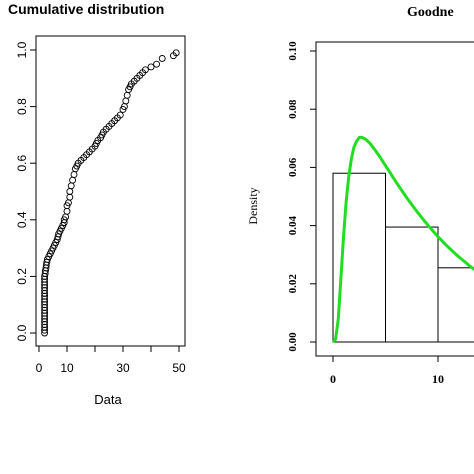 The width and height of the screenshot is (474, 474). Describe the element at coordinates (22, 49) in the screenshot. I see `cdf-y-tick-label: 1.0` at that location.